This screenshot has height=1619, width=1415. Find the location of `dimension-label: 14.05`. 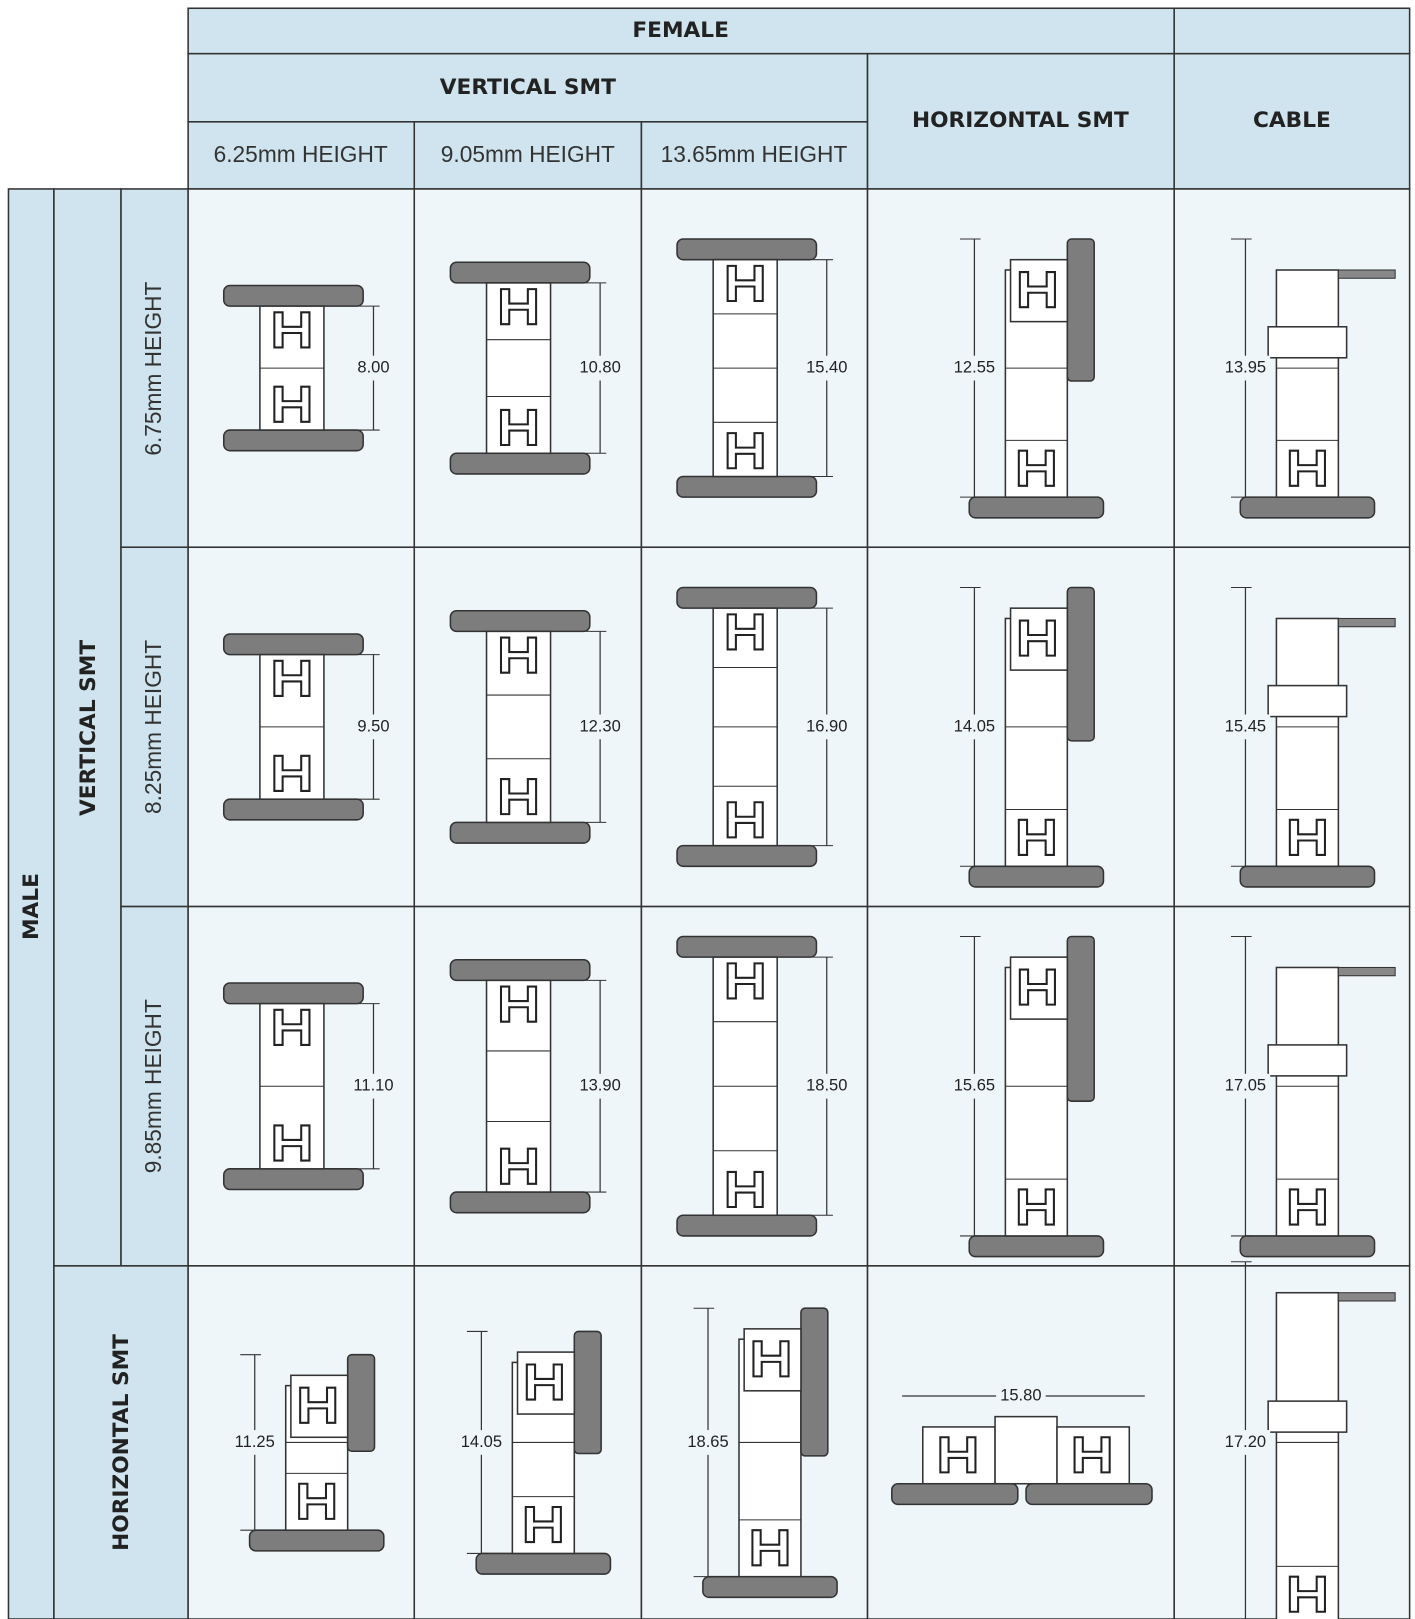

dimension-label: 14.05 is located at coordinates (974, 725).